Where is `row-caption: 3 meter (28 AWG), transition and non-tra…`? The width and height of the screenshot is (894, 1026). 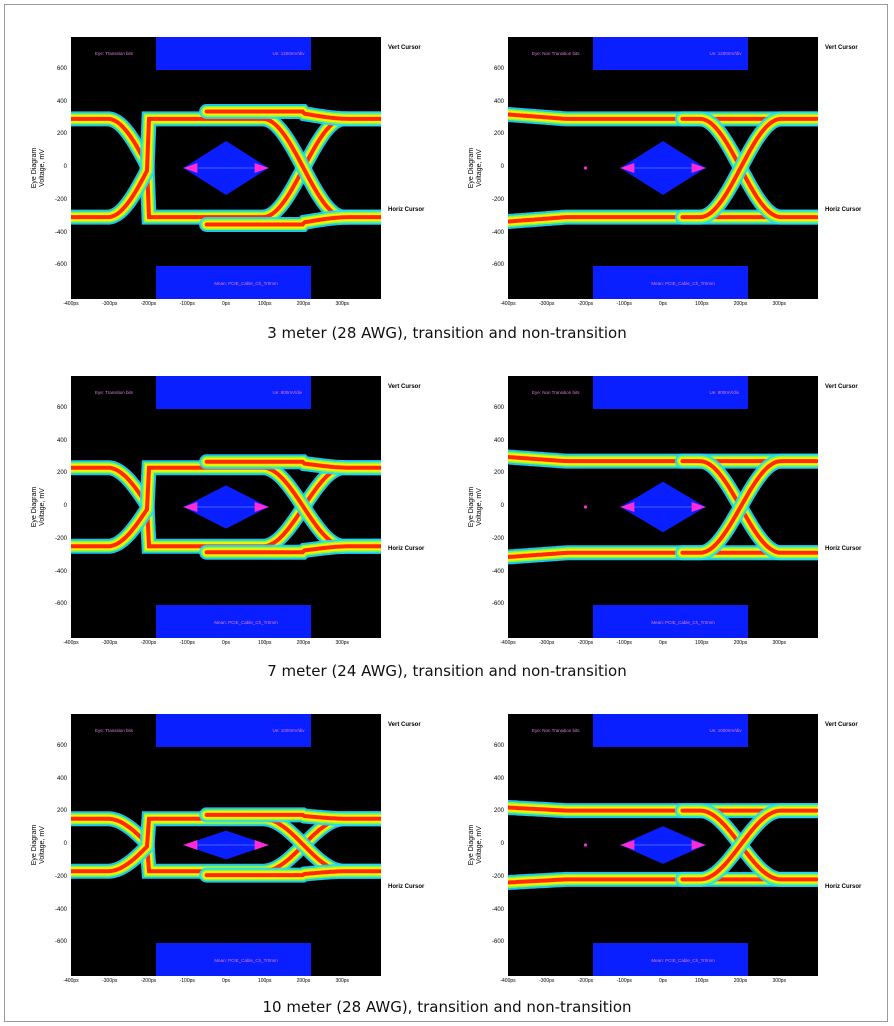
row-caption: 3 meter (28 AWG), transition and non-tra… is located at coordinates (447, 333).